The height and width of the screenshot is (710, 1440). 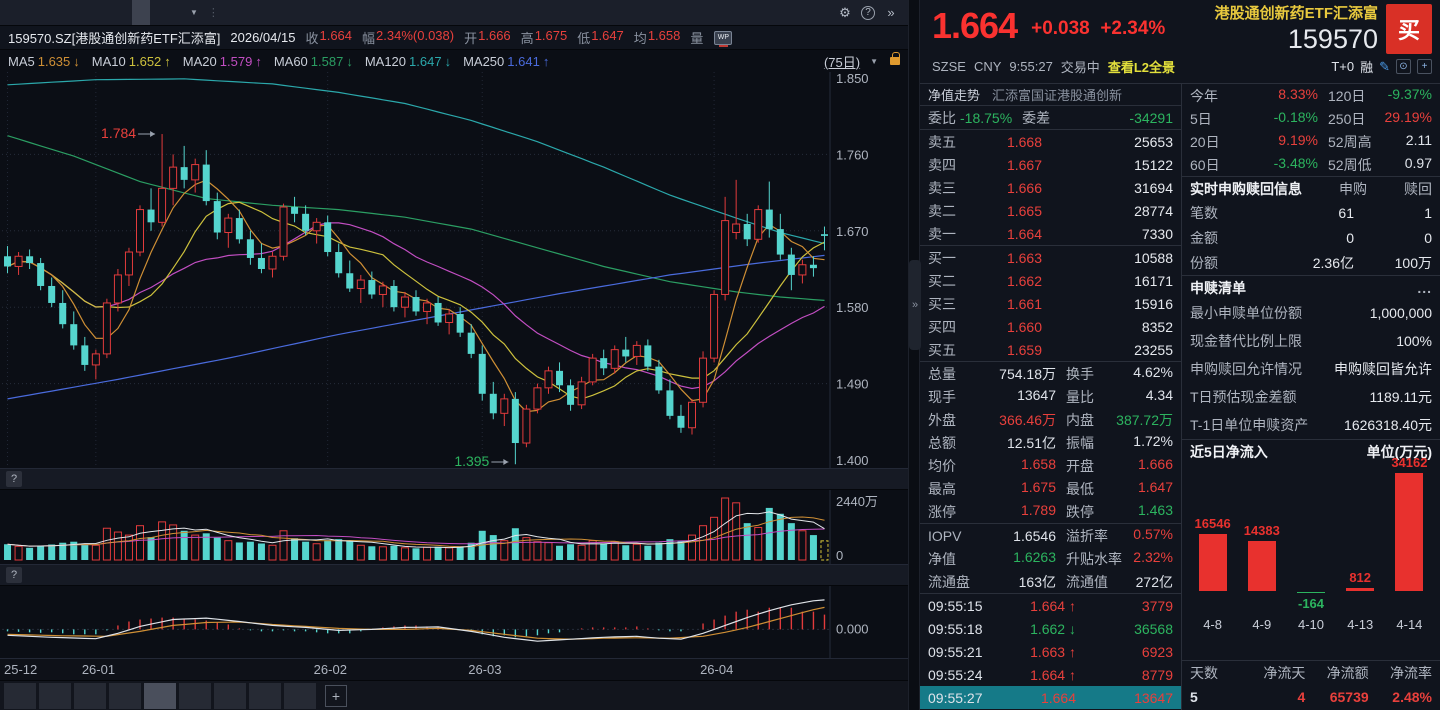 What do you see at coordinates (1261, 531) in the screenshot?
I see `flow-bar-value: 14383` at bounding box center [1261, 531].